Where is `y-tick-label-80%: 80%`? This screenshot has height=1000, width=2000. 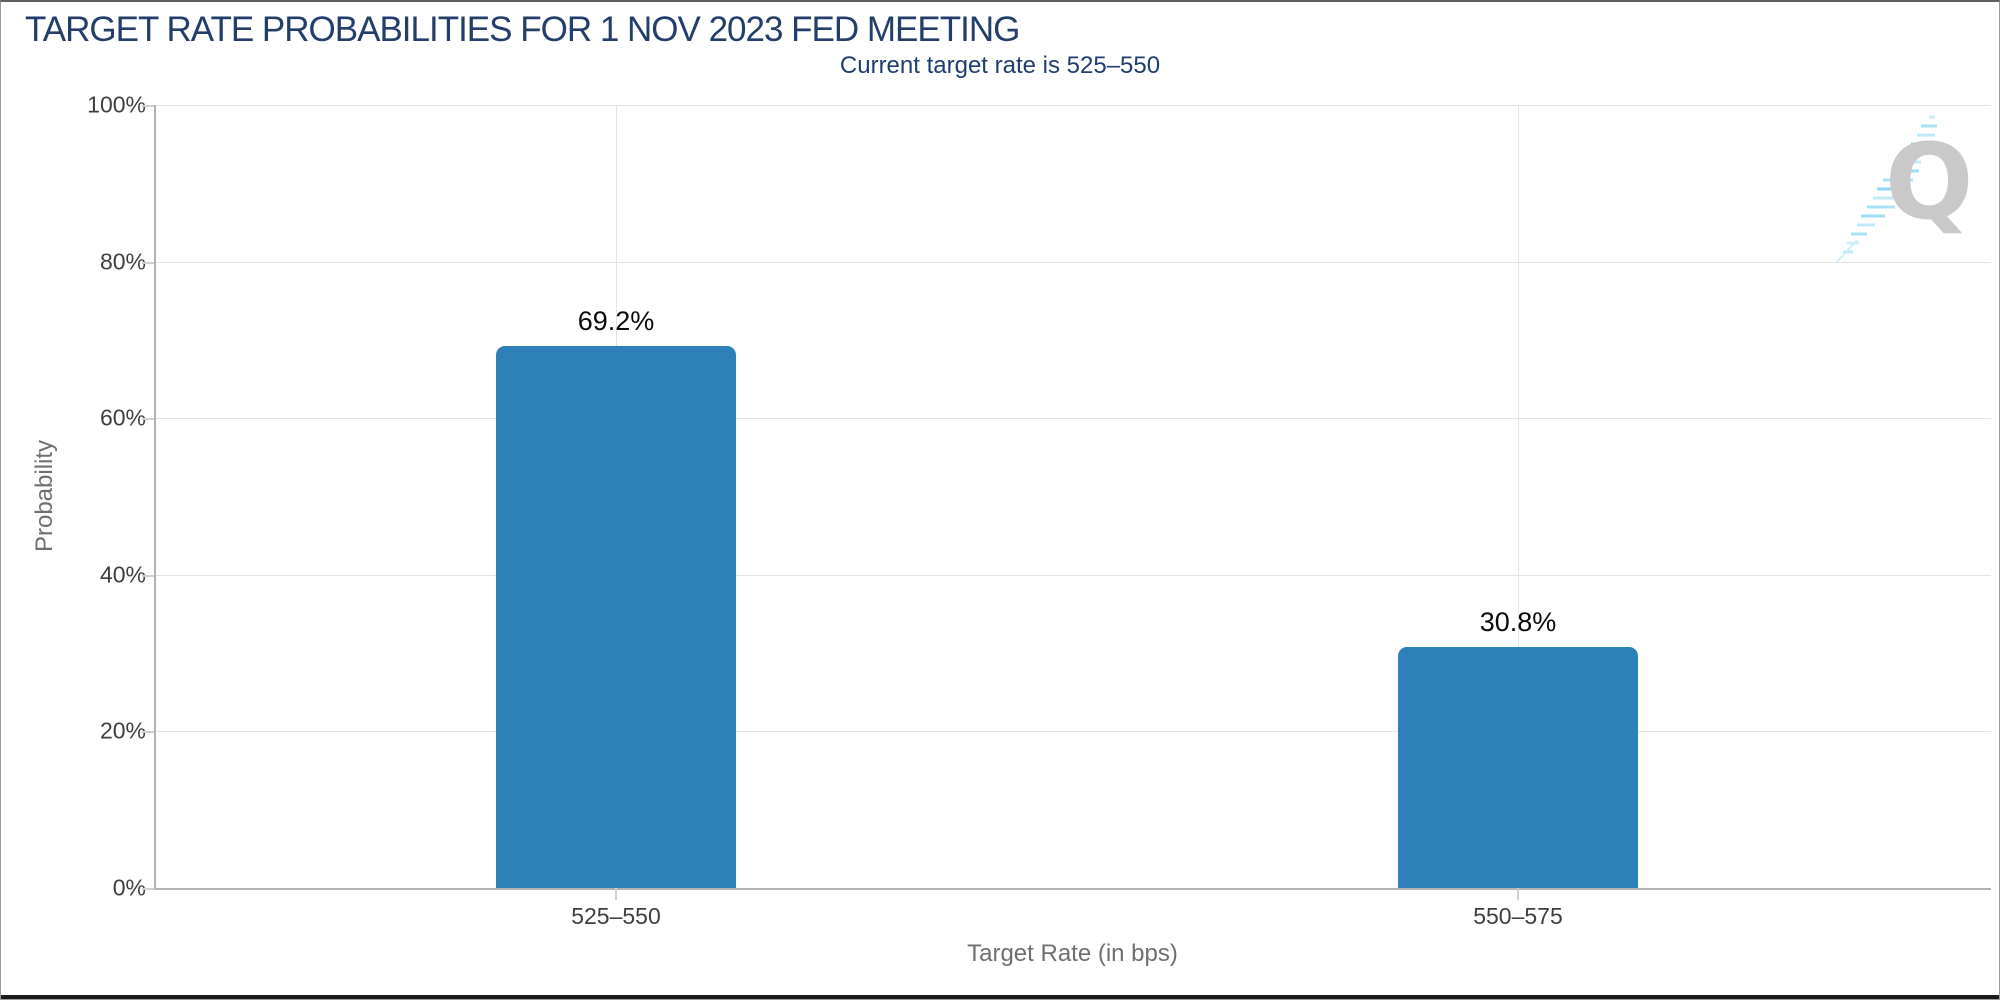
y-tick-label-80%: 80% is located at coordinates (122, 261).